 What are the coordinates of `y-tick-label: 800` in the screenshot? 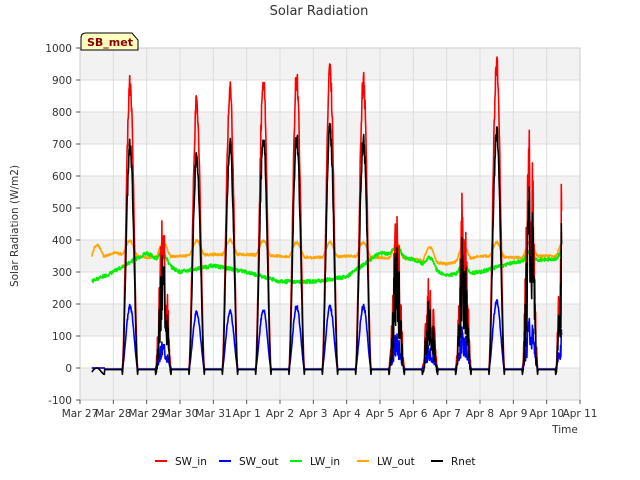 It's located at (62, 113).